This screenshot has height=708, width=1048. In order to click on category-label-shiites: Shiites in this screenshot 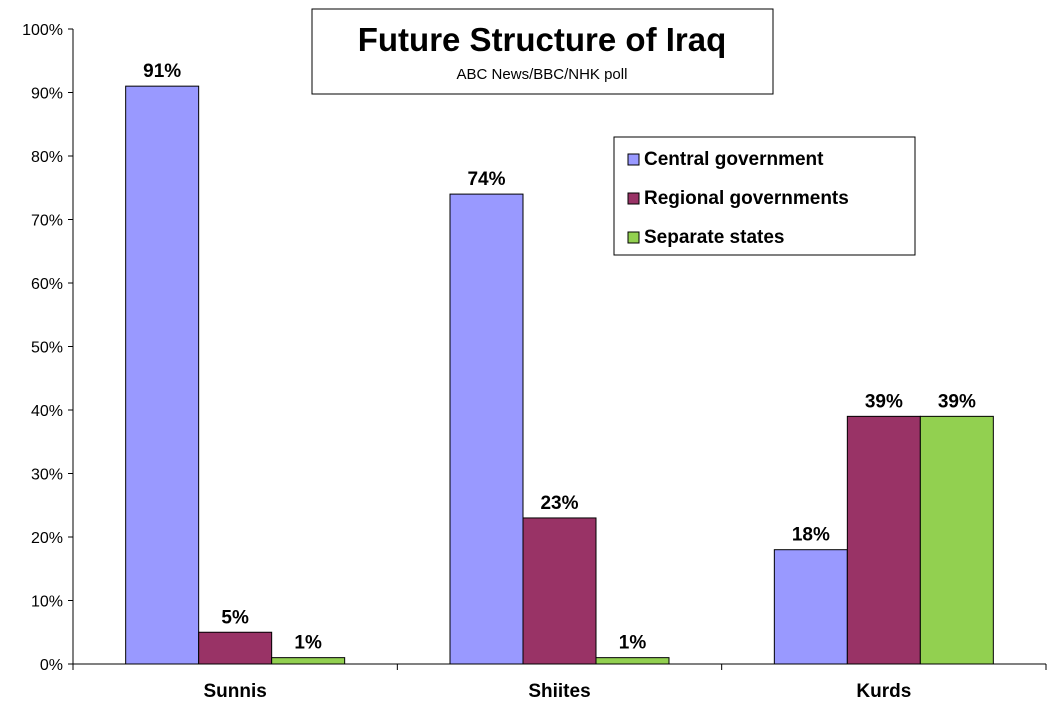, I will do `click(559, 691)`.